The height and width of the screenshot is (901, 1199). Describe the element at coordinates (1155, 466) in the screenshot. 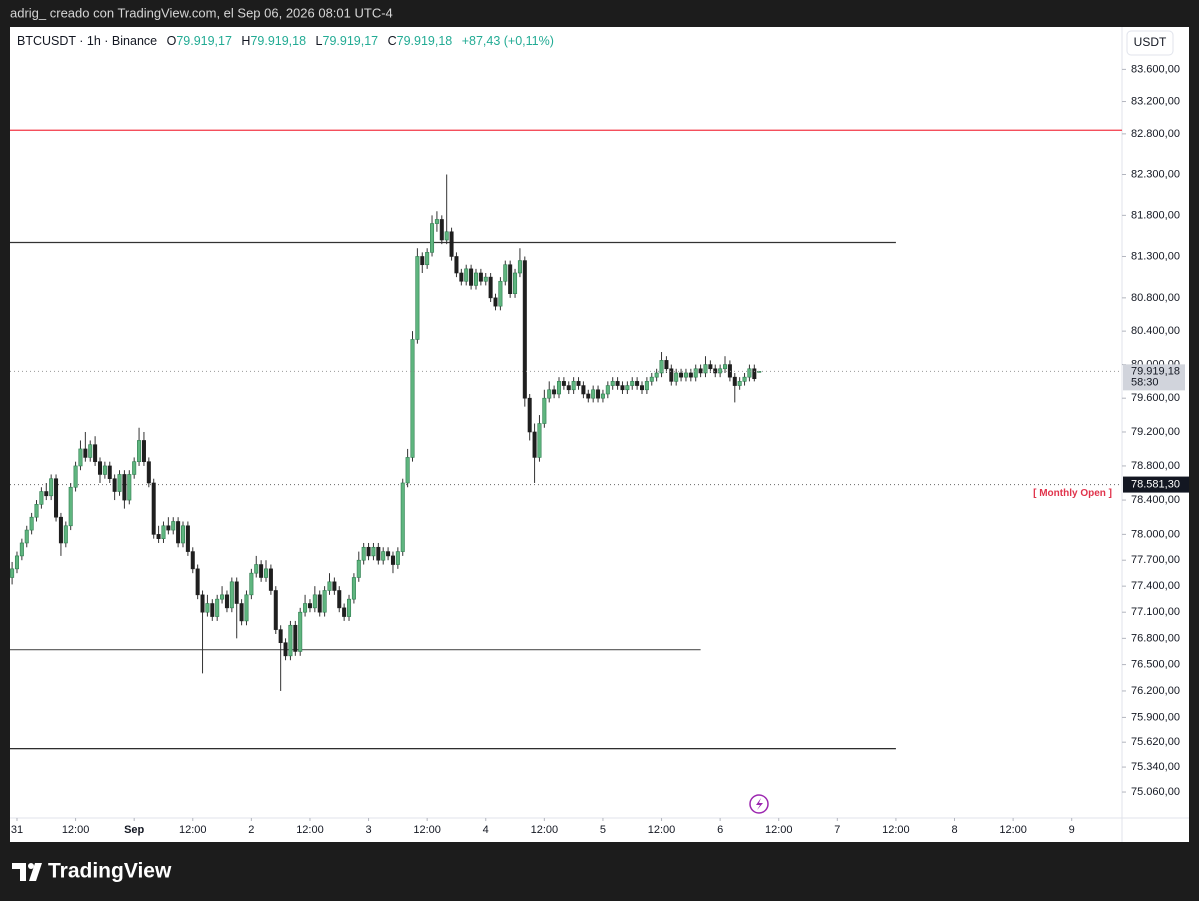

I see `y-tick-label: 78.800,00` at that location.